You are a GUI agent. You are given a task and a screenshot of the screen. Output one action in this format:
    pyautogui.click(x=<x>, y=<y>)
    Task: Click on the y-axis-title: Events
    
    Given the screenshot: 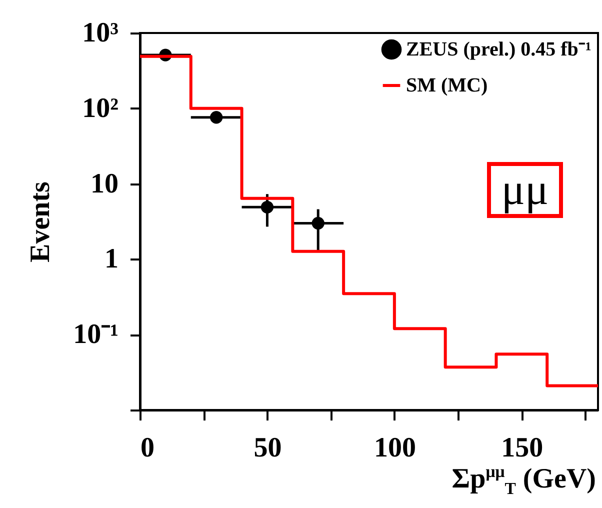 What is the action you would take?
    pyautogui.click(x=40, y=221)
    